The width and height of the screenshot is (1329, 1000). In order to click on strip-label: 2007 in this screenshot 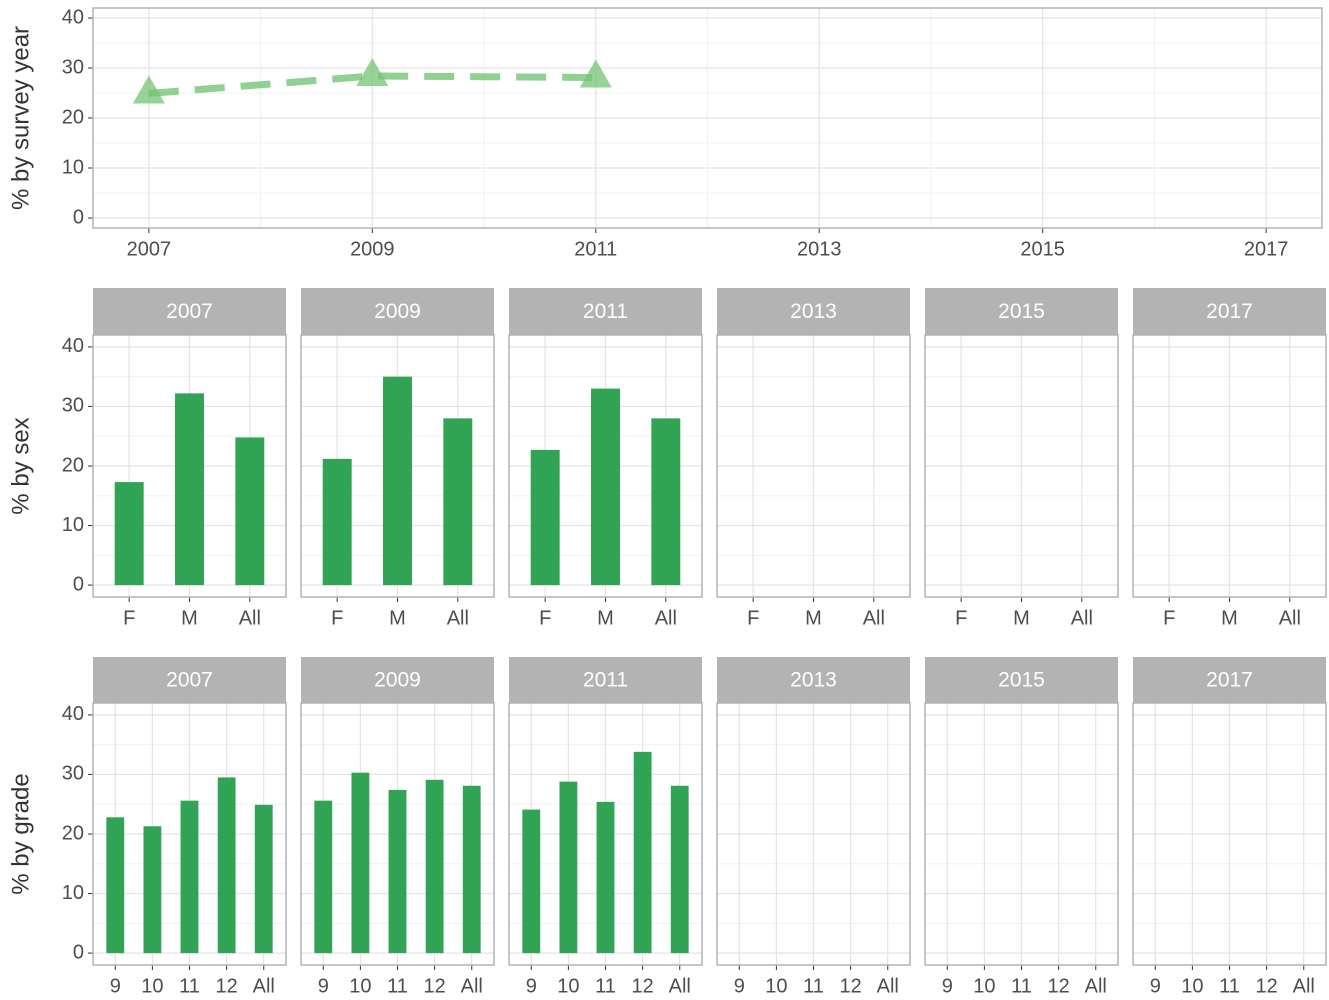, I will do `click(189, 680)`.